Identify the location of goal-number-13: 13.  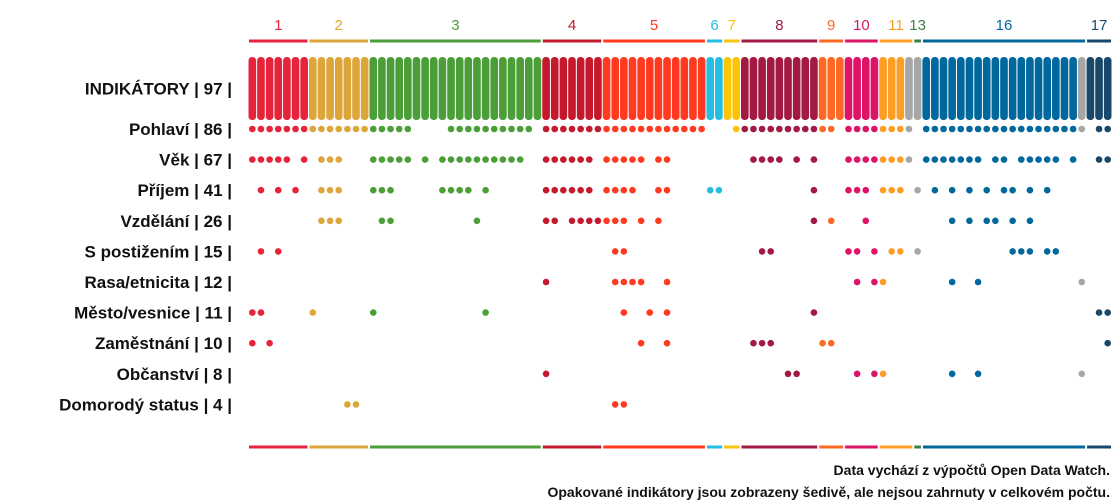
(917, 25).